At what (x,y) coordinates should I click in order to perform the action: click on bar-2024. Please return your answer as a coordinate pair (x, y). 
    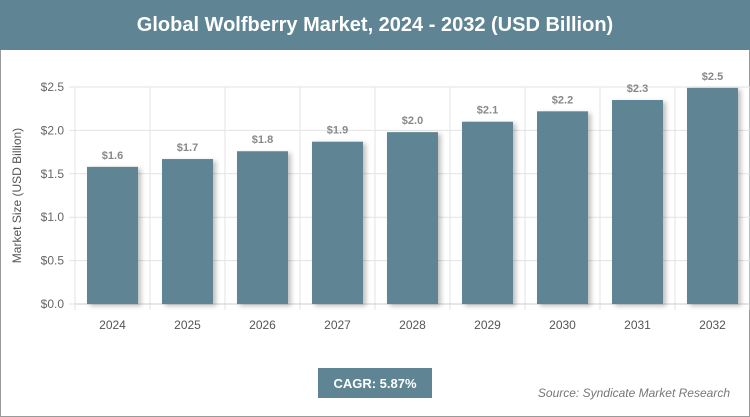
    Looking at the image, I should click on (112, 235).